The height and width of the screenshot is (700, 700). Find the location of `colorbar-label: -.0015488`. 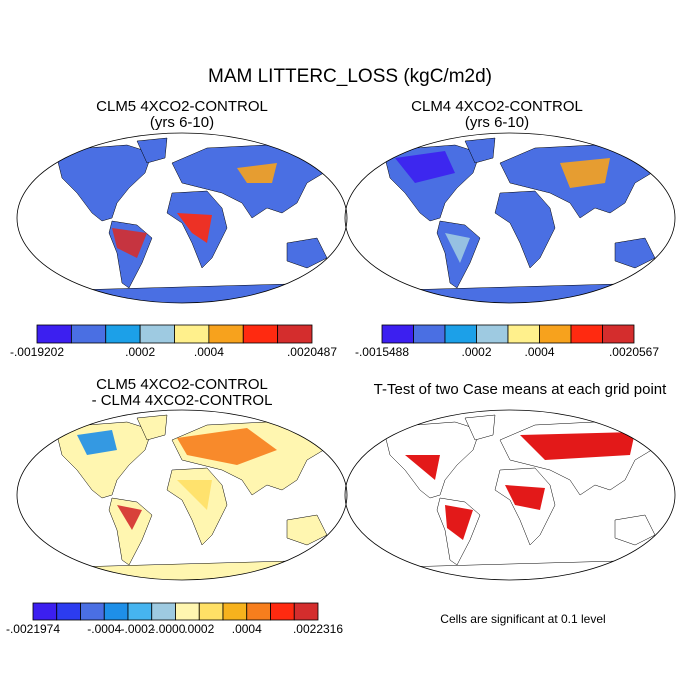

colorbar-label: -.0015488 is located at coordinates (382, 352).